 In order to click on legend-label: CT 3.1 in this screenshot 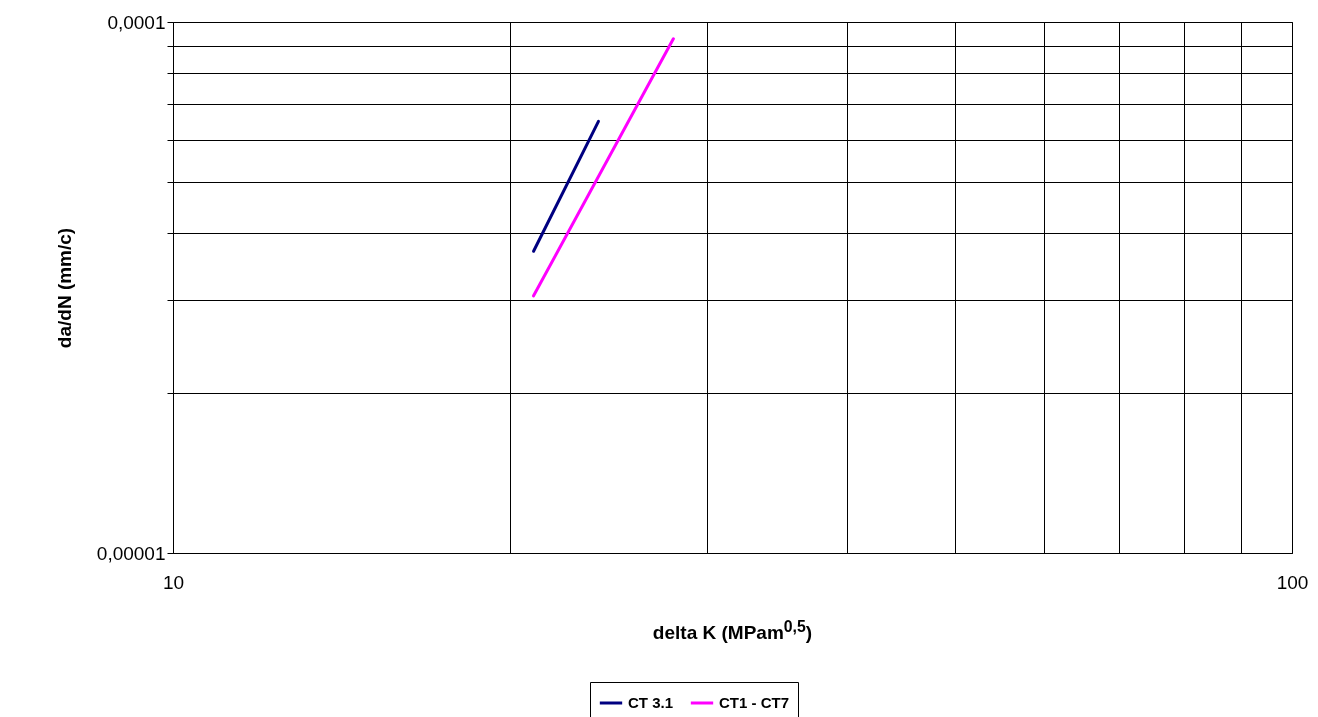, I will do `click(651, 702)`.